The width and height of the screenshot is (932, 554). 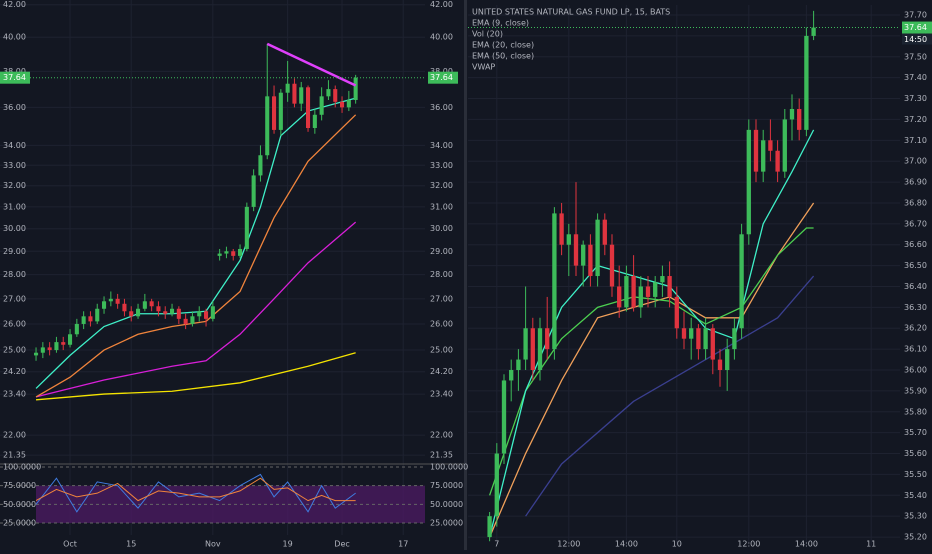 I want to click on y-tick-label: 29.00, so click(x=14, y=251).